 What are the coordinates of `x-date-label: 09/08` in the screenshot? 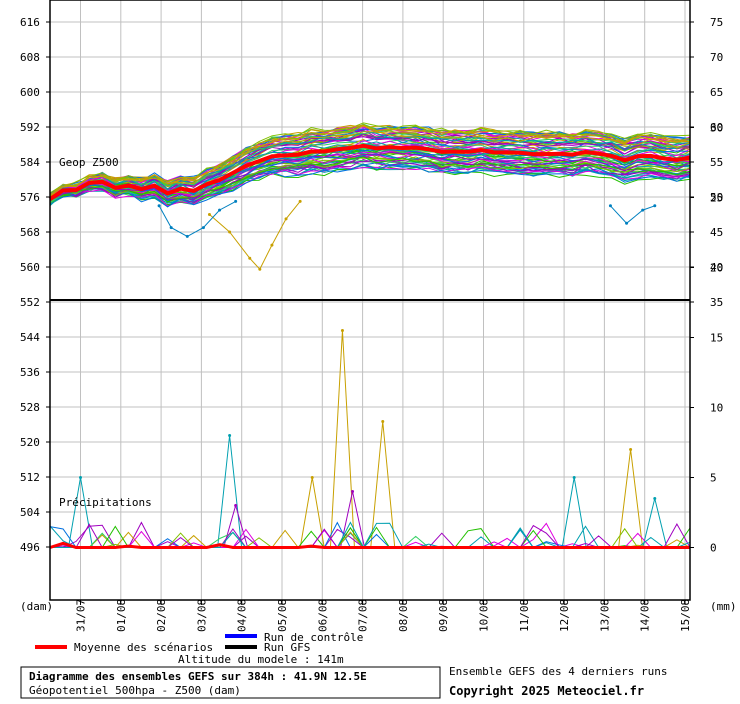 It's located at (443, 615).